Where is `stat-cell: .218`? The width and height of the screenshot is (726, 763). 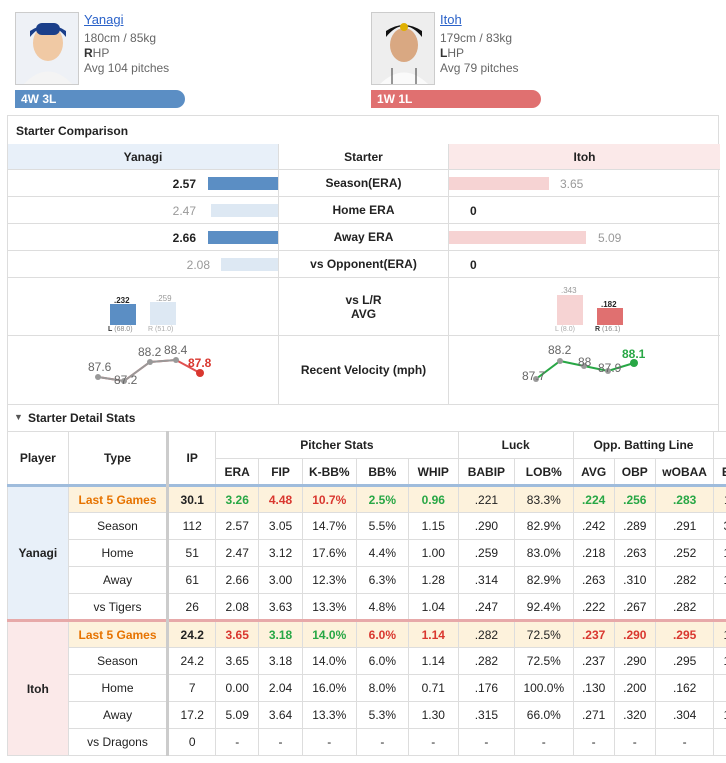
stat-cell: .218 is located at coordinates (593, 553).